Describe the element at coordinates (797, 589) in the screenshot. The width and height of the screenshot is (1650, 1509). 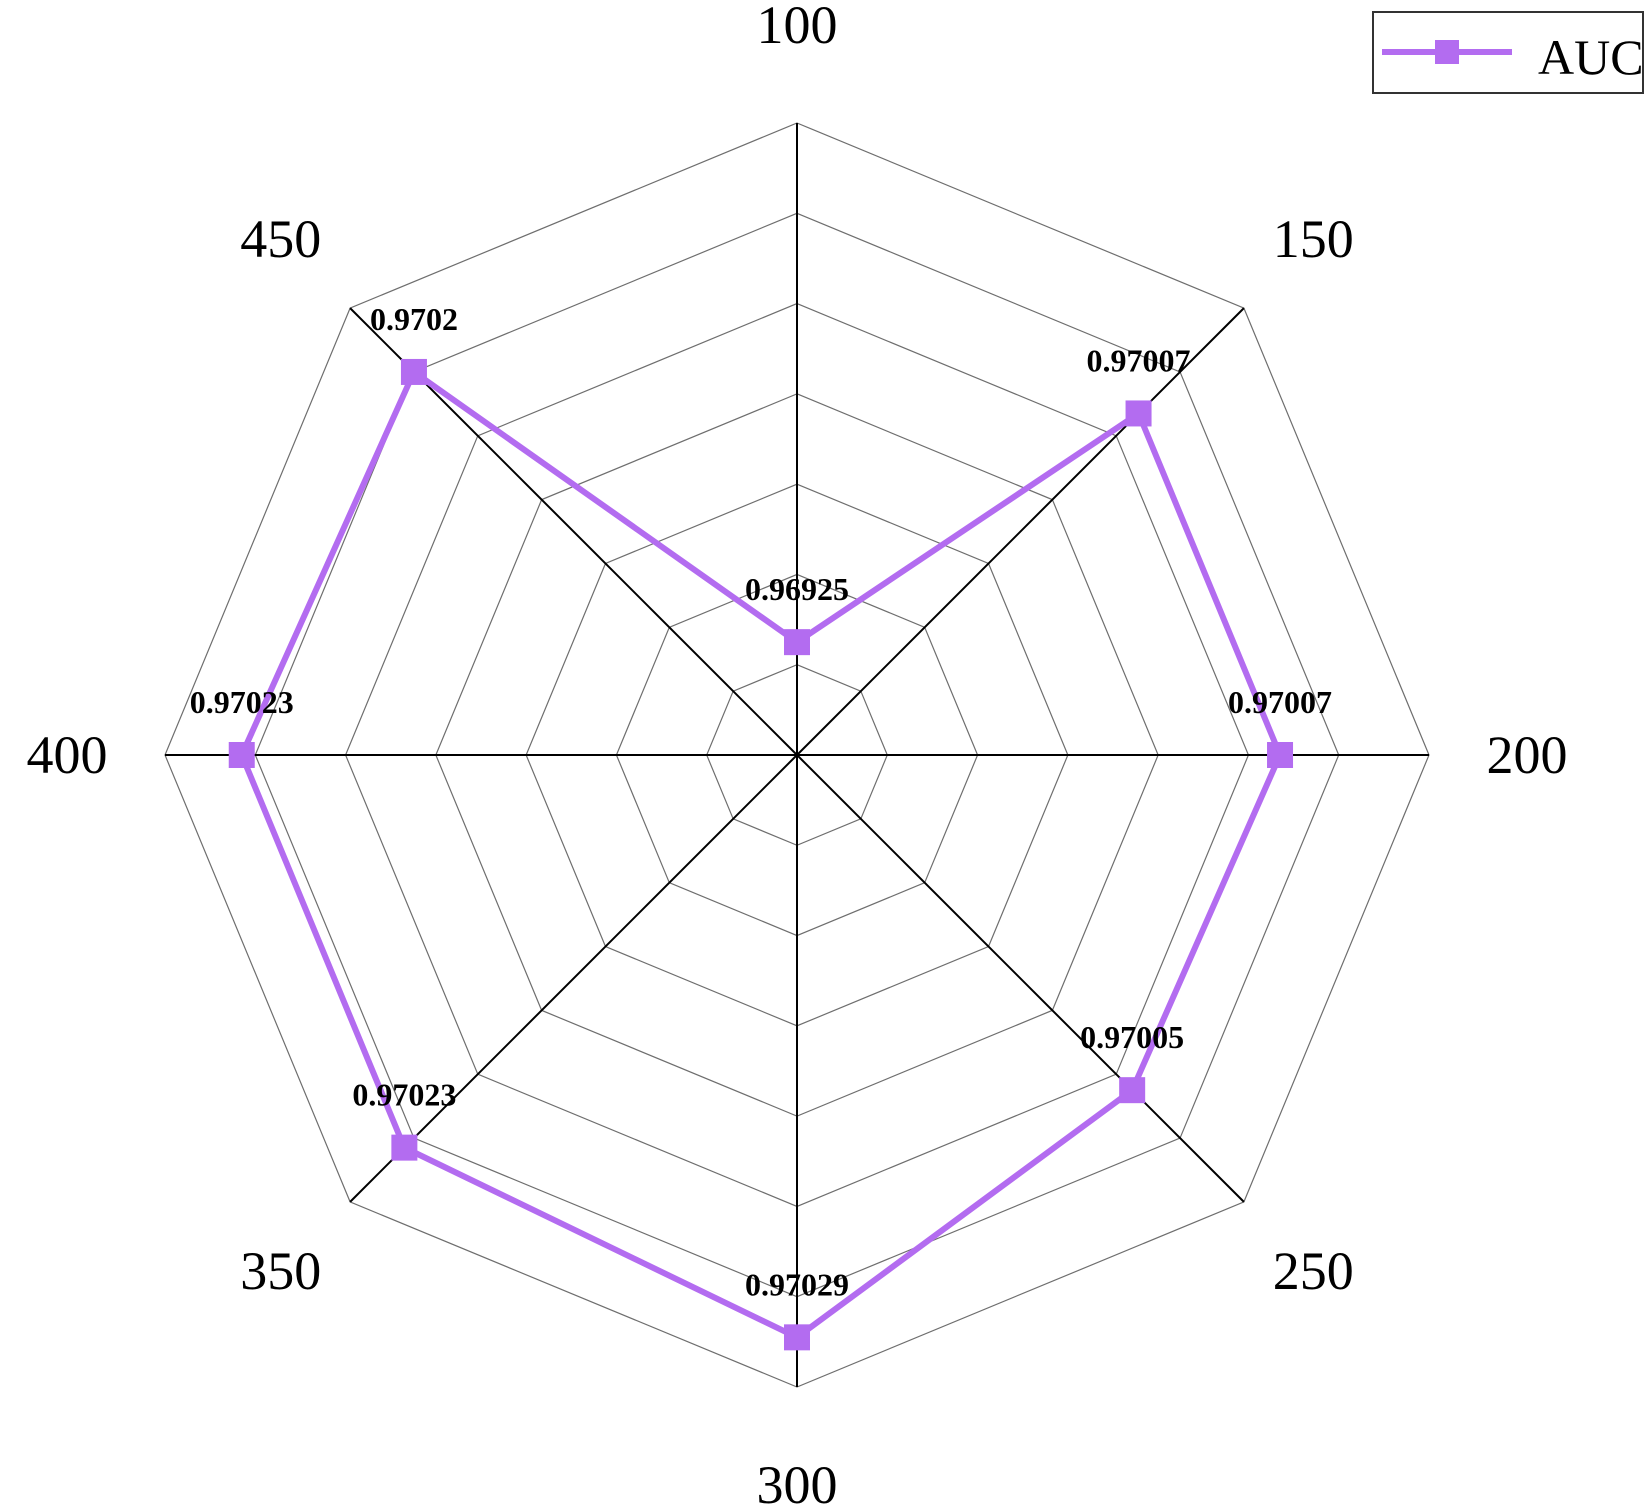
I see `data-label-100: 0.96925` at that location.